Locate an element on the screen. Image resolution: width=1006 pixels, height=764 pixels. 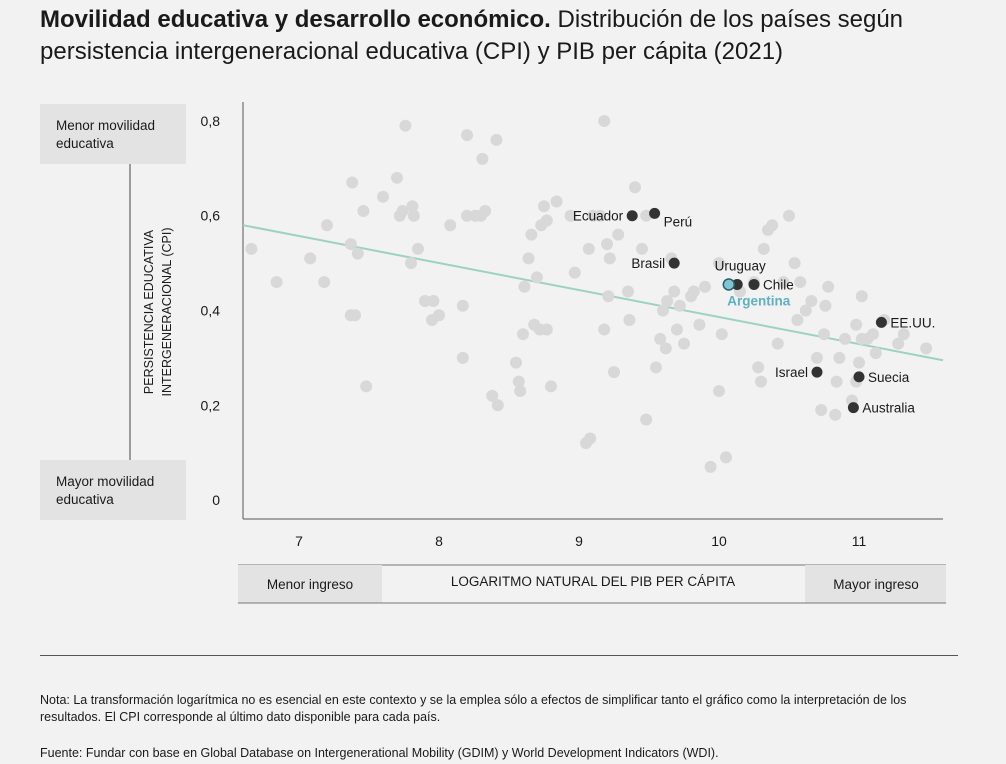
label-australia: Australia is located at coordinates (888, 408).